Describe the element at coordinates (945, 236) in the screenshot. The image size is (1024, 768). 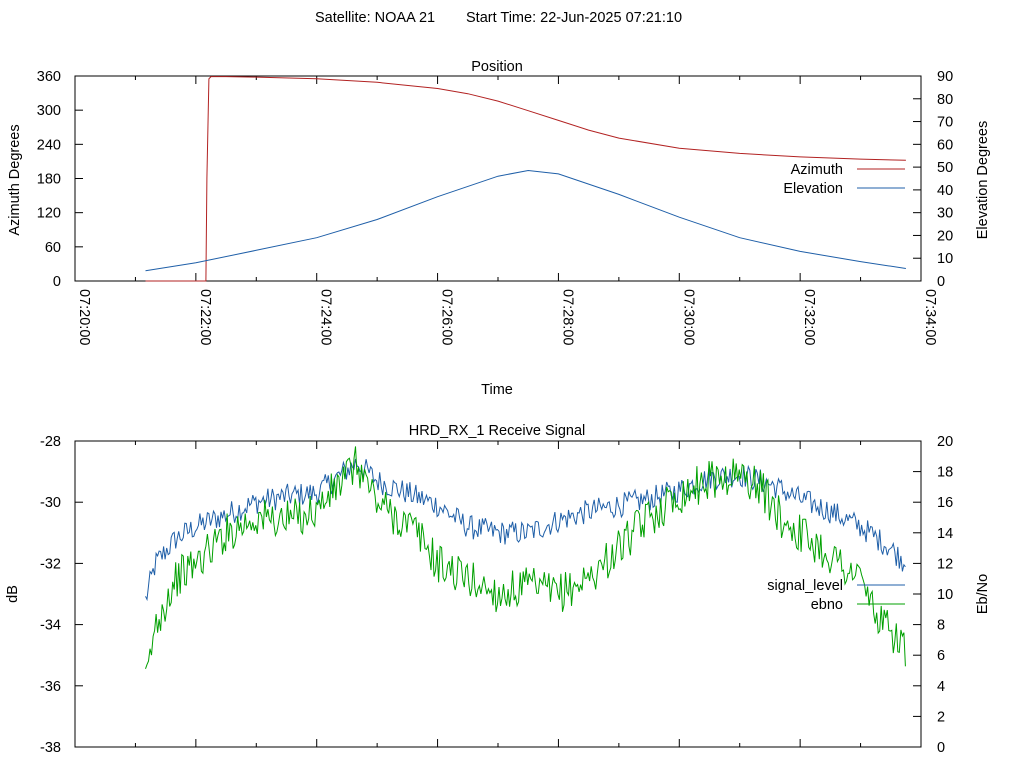
I see `position-y2tick-label: 20` at that location.